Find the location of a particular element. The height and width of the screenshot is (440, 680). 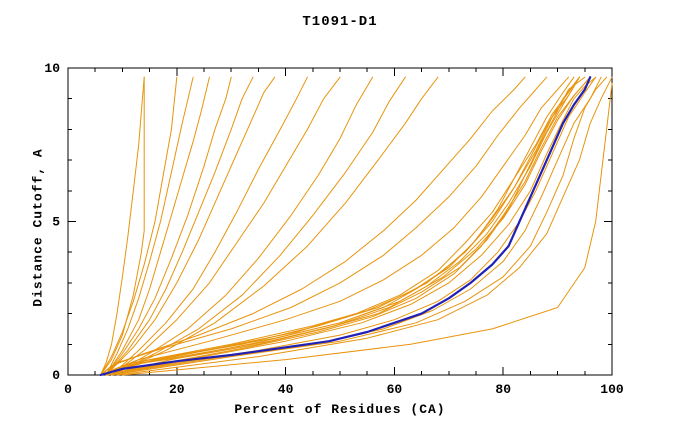

x-tick-label: 60 is located at coordinates (395, 389).